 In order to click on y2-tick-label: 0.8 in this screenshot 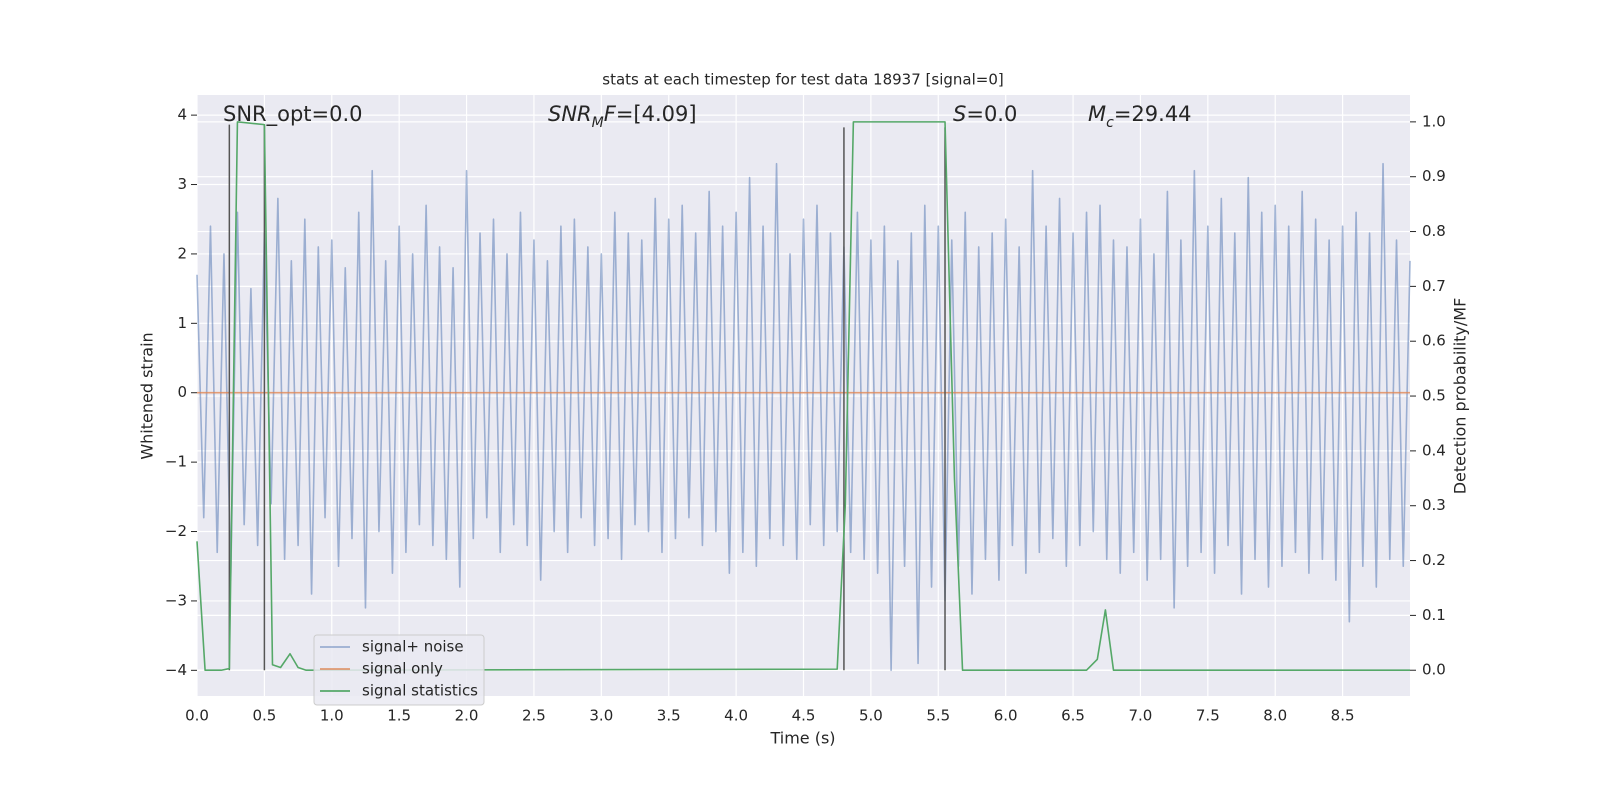, I will do `click(1434, 231)`.